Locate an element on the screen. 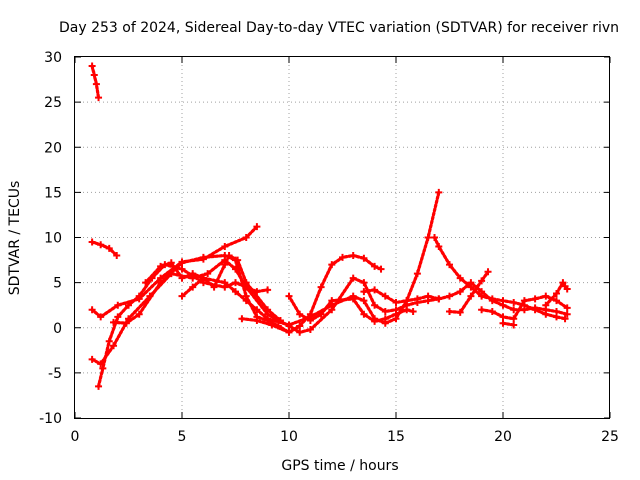 The height and width of the screenshot is (480, 640). x-tick-label: 15 is located at coordinates (396, 437).